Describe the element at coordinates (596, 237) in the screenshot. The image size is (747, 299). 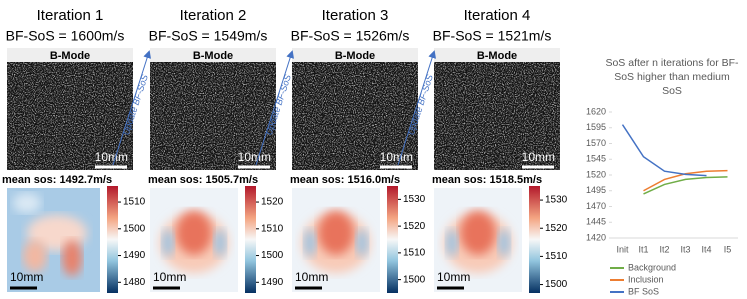
I see `y-tick-label: 1420` at that location.